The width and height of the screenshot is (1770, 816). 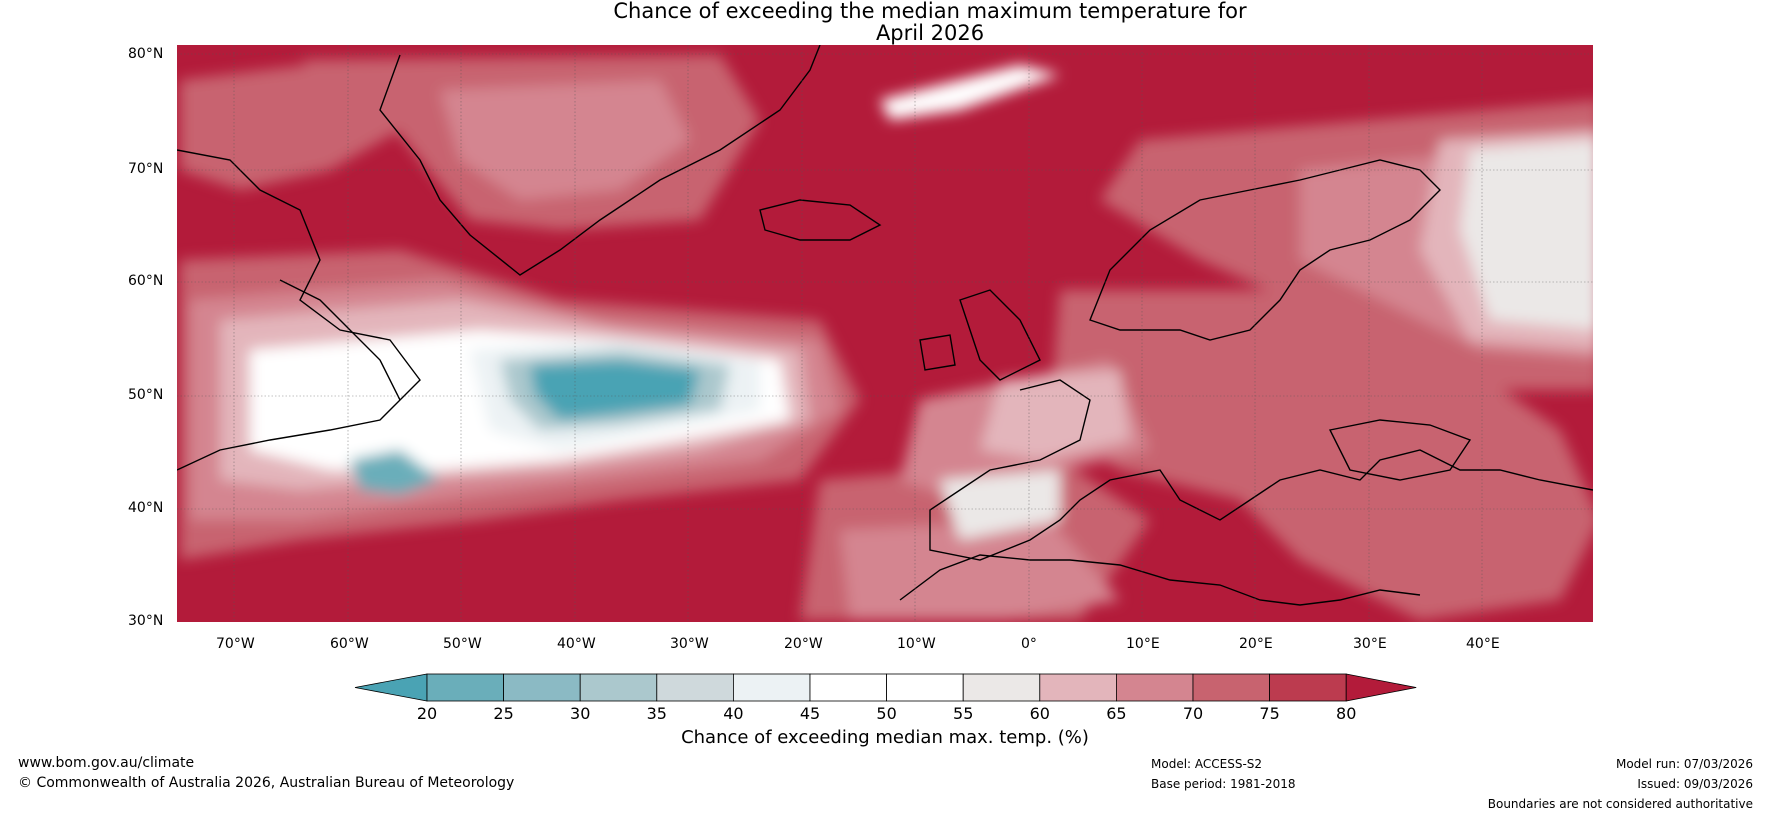 I want to click on field-newfoundland-teal, so click(x=395, y=472).